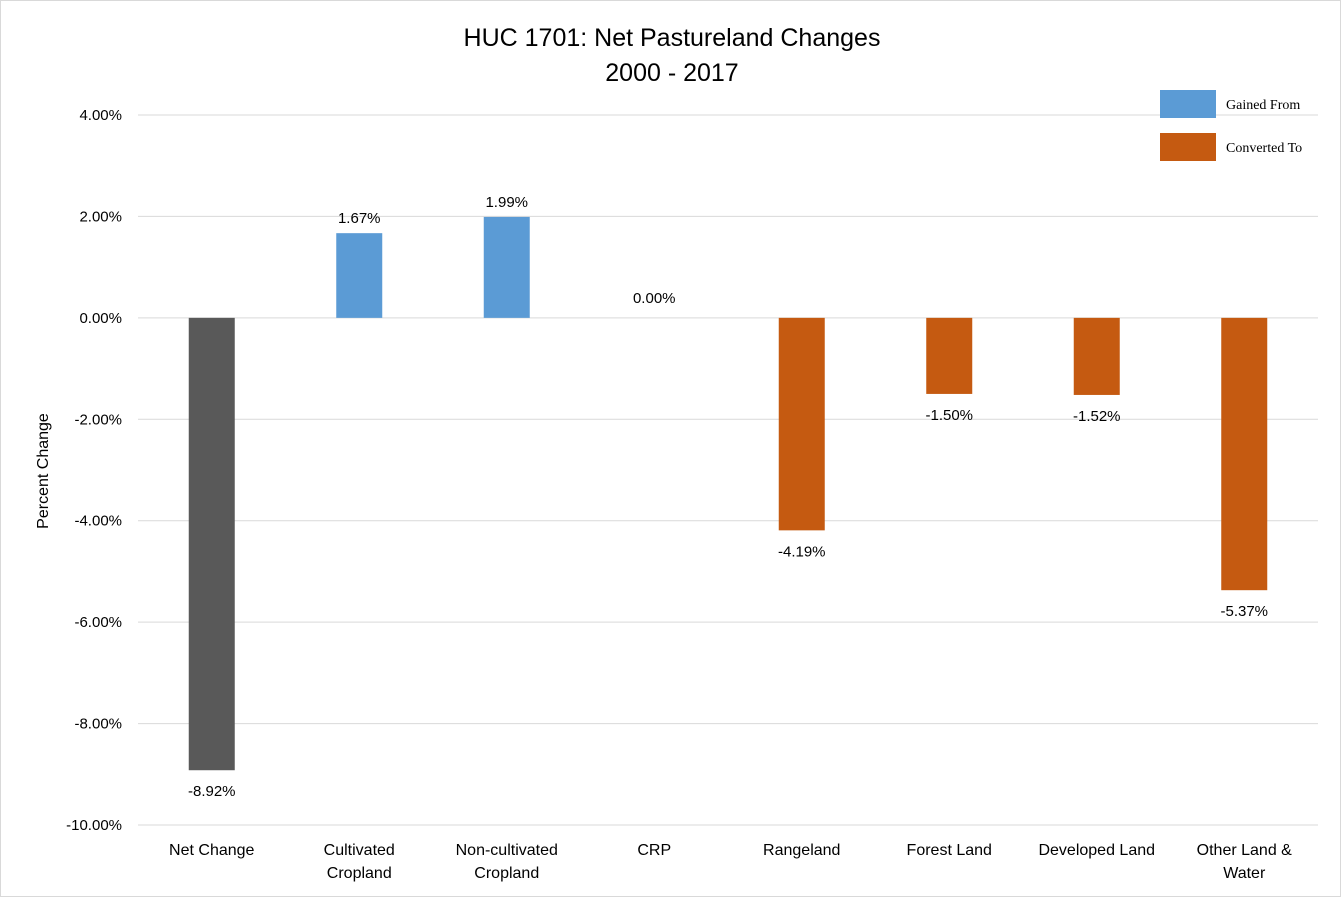 Image resolution: width=1341 pixels, height=898 pixels. Describe the element at coordinates (98, 521) in the screenshot. I see `y-tick-label: -4.00%` at that location.